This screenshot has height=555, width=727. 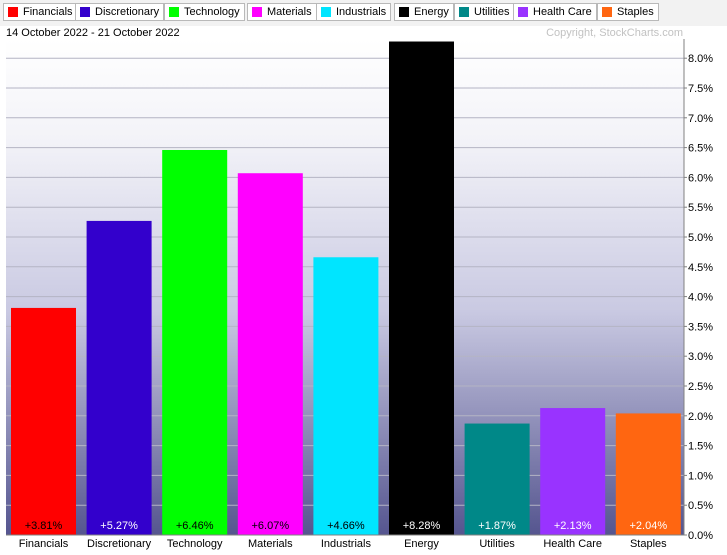 What do you see at coordinates (43, 421) in the screenshot?
I see `bar-financials` at bounding box center [43, 421].